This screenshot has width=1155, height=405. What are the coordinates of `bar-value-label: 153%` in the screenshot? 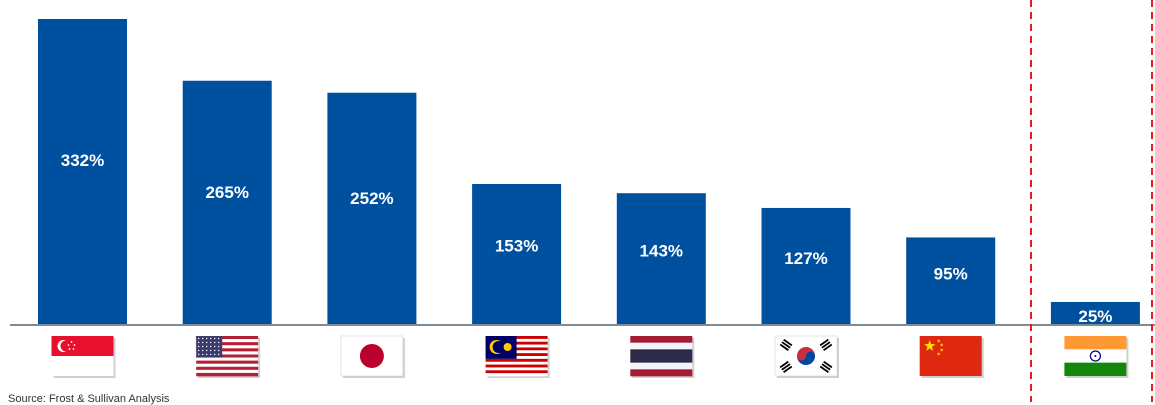 It's located at (516, 246).